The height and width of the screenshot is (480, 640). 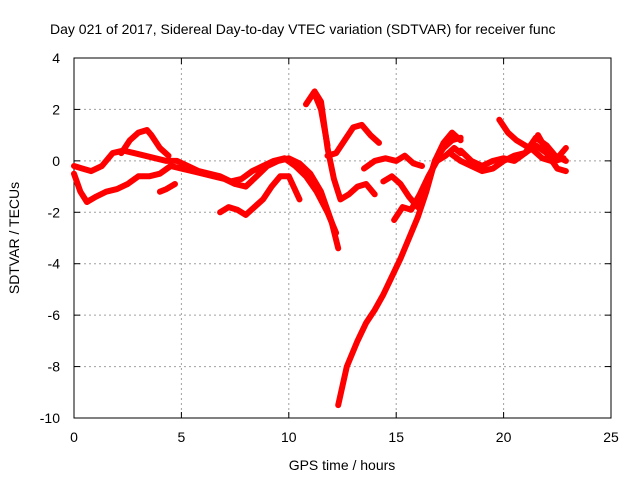 What do you see at coordinates (611, 437) in the screenshot?
I see `x-tick-label: 25` at bounding box center [611, 437].